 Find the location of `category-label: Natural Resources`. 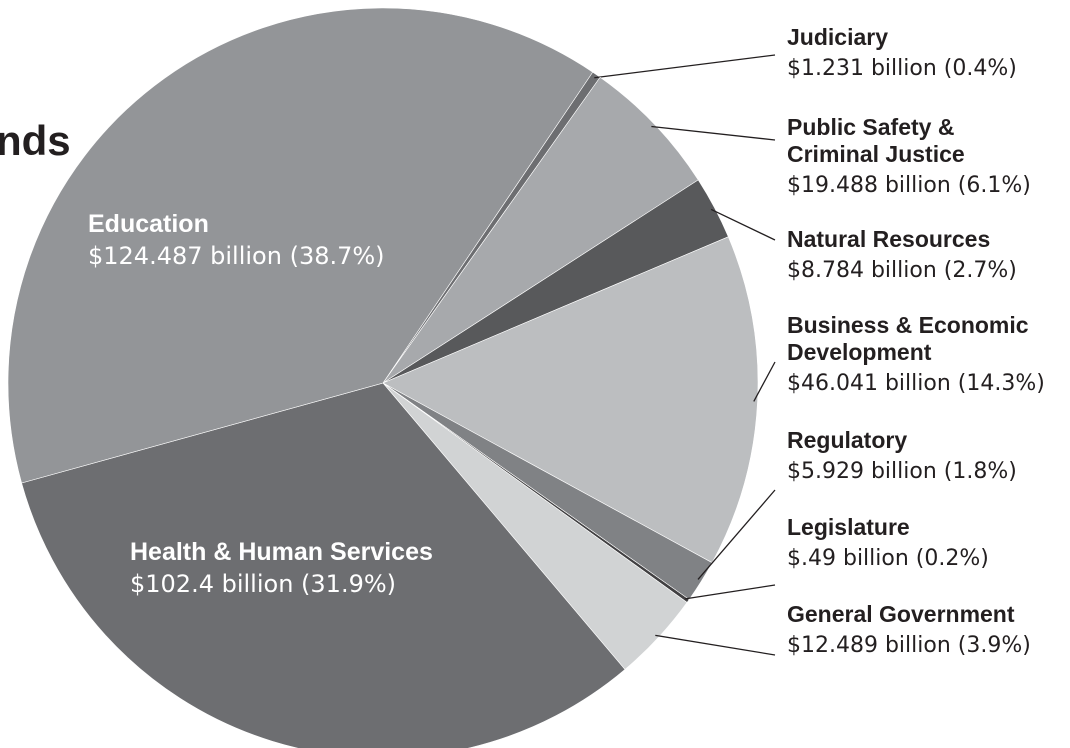

category-label: Natural Resources is located at coordinates (888, 239).